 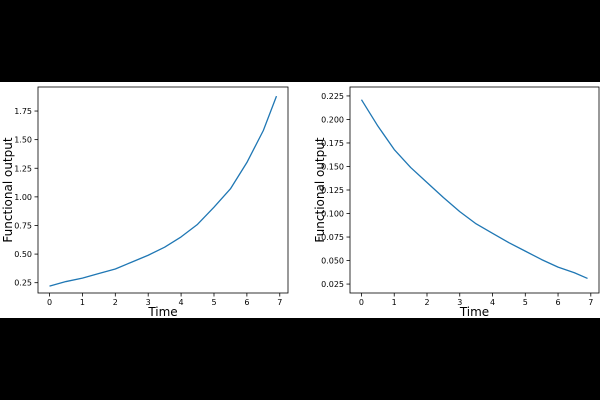 What do you see at coordinates (23, 225) in the screenshot?
I see `y-tick-label: 0.75` at bounding box center [23, 225].